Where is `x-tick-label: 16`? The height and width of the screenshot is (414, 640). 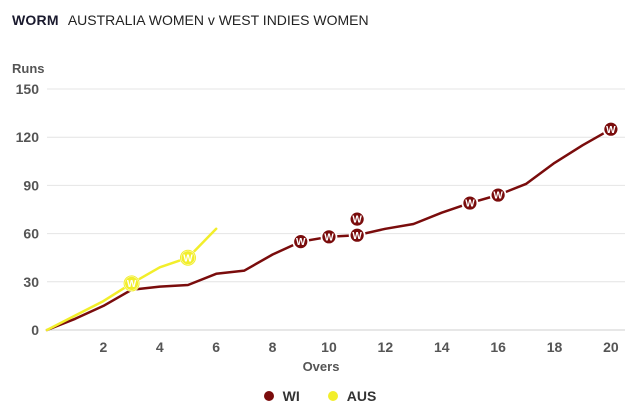
x-tick-label: 16 is located at coordinates (498, 347).